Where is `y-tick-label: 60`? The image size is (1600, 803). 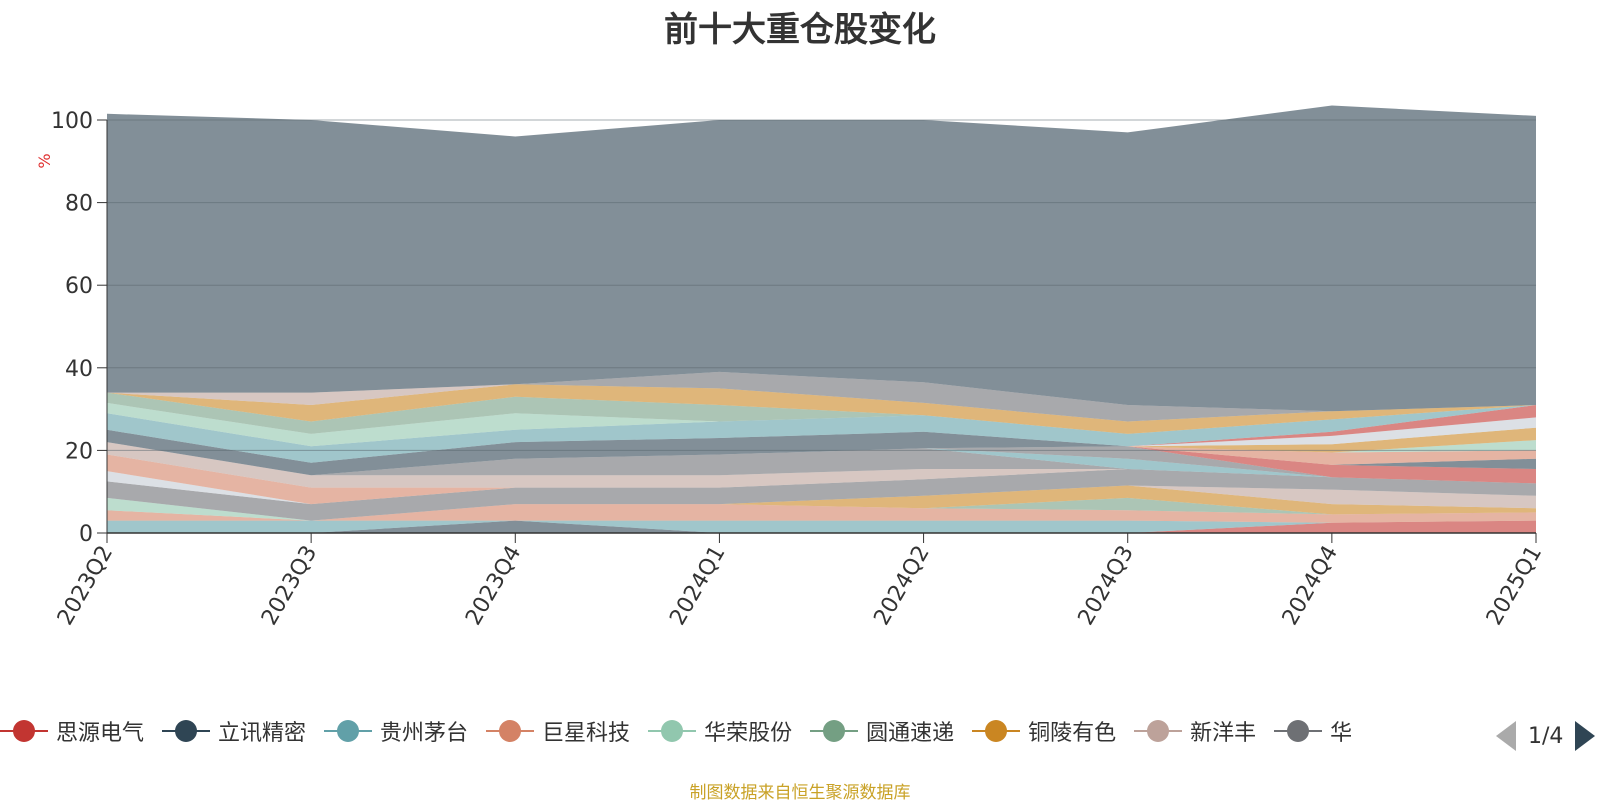
y-tick-label: 60 is located at coordinates (79, 286).